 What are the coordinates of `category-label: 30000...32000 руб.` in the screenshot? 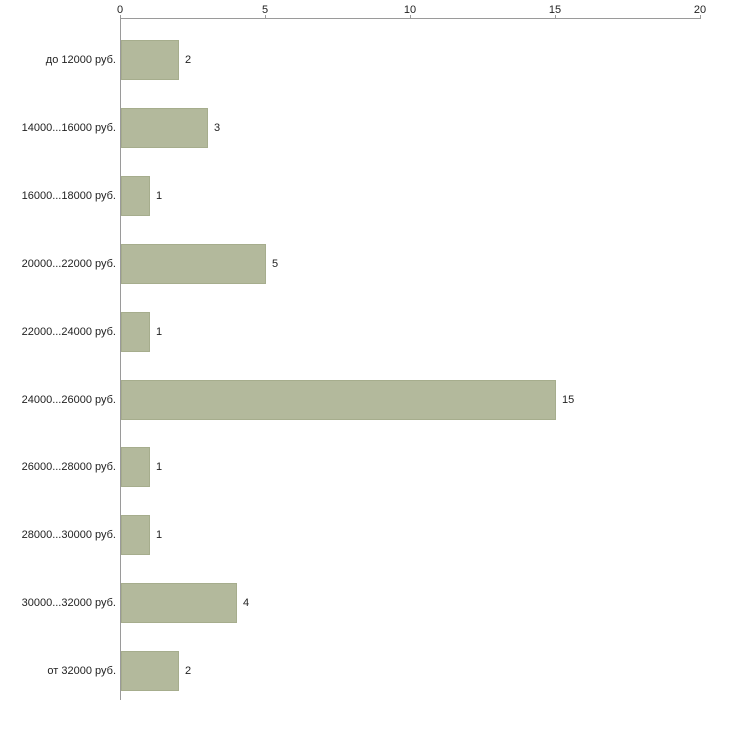 It's located at (68, 603).